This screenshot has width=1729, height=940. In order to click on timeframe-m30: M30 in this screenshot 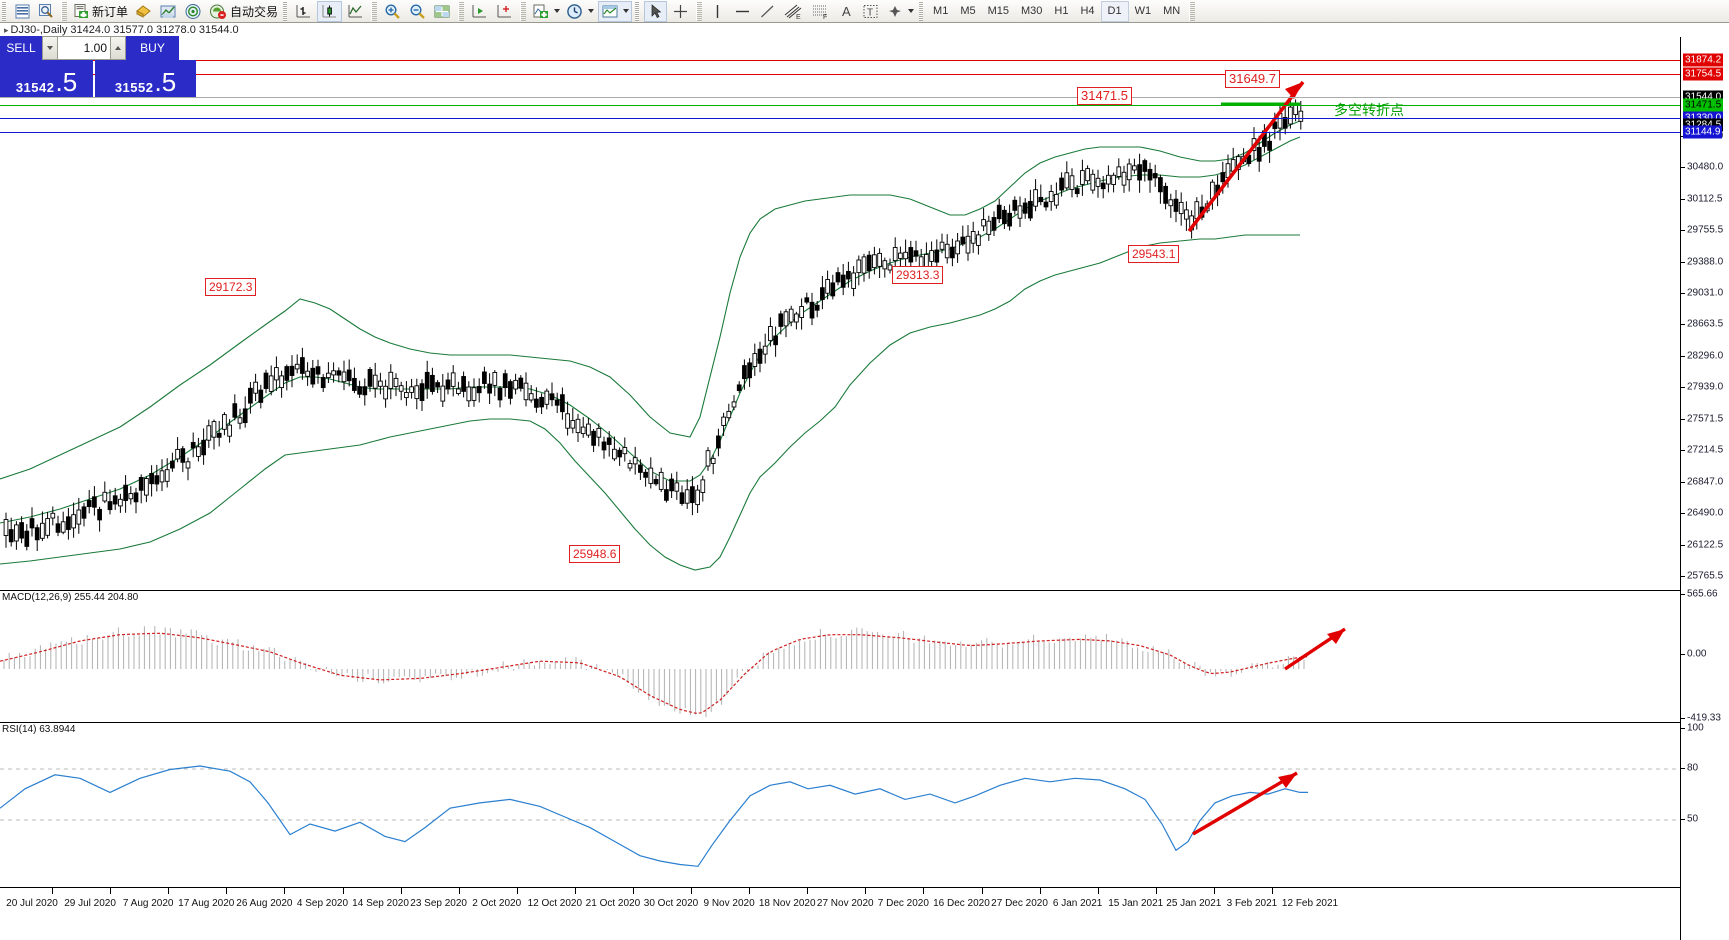, I will do `click(1032, 10)`.